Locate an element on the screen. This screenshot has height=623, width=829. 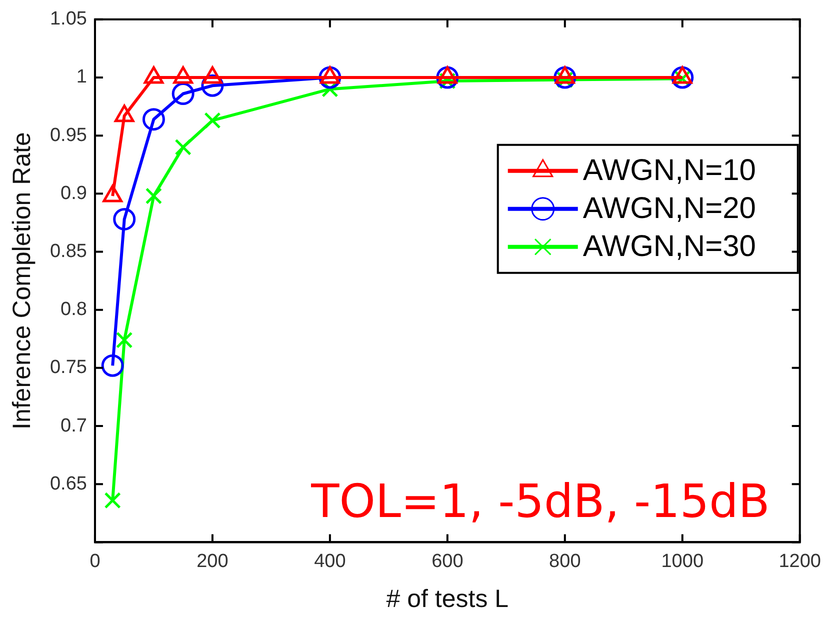
x-tick-label: 800 is located at coordinates (565, 561).